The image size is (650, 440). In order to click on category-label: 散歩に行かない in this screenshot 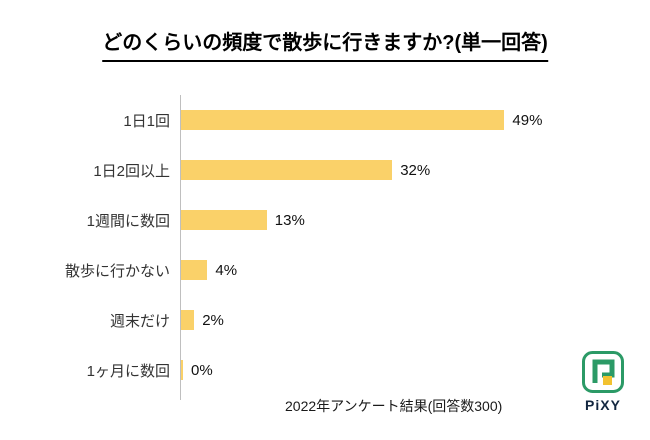, I will do `click(117, 271)`.